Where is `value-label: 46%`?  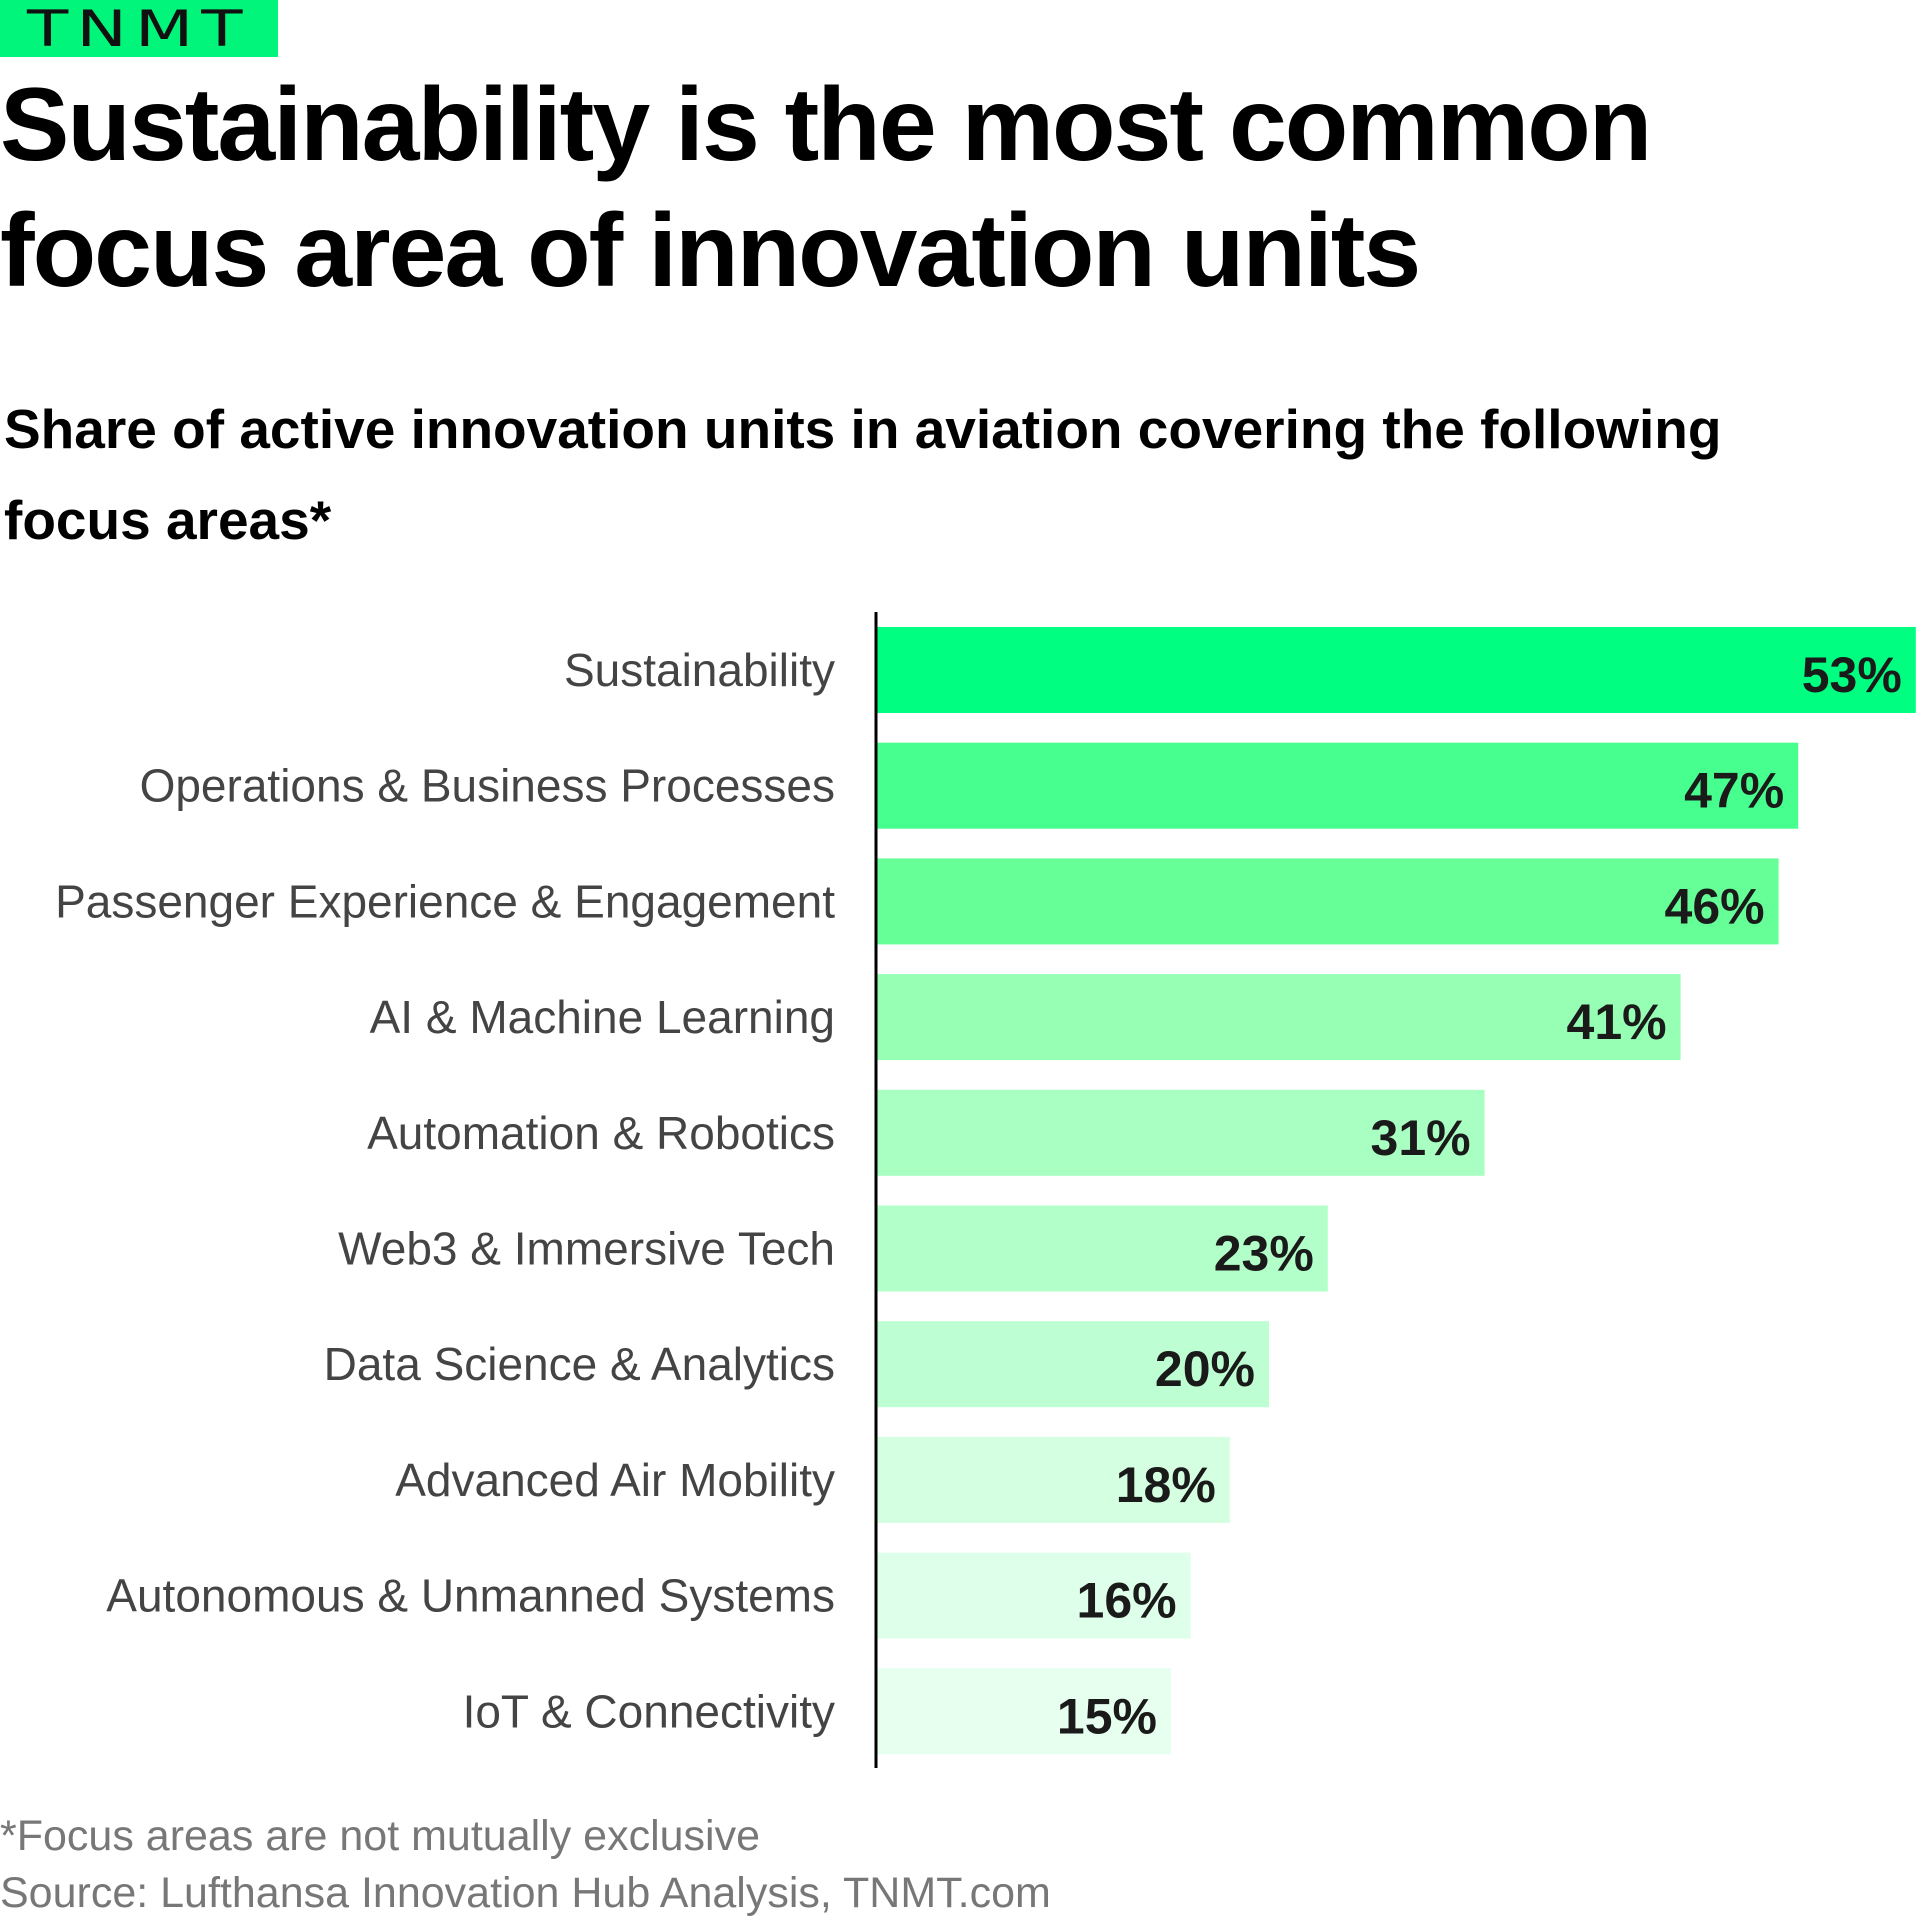 value-label: 46% is located at coordinates (1715, 906).